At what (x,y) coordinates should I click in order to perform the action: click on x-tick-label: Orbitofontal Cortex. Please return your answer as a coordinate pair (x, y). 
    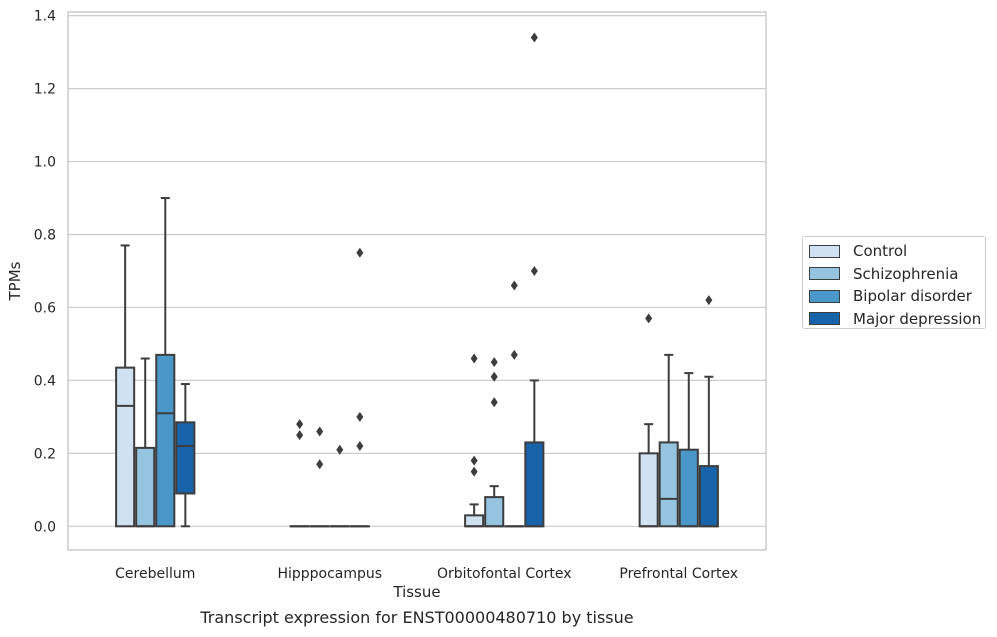
    Looking at the image, I should click on (504, 574).